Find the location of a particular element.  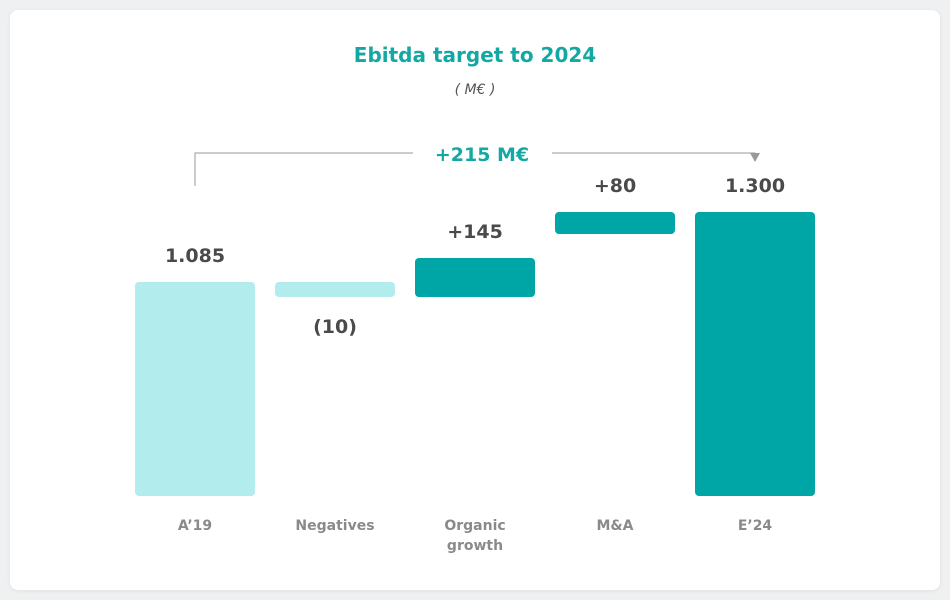

chart-unit-subtitle: ( M€ ) is located at coordinates (475, 90).